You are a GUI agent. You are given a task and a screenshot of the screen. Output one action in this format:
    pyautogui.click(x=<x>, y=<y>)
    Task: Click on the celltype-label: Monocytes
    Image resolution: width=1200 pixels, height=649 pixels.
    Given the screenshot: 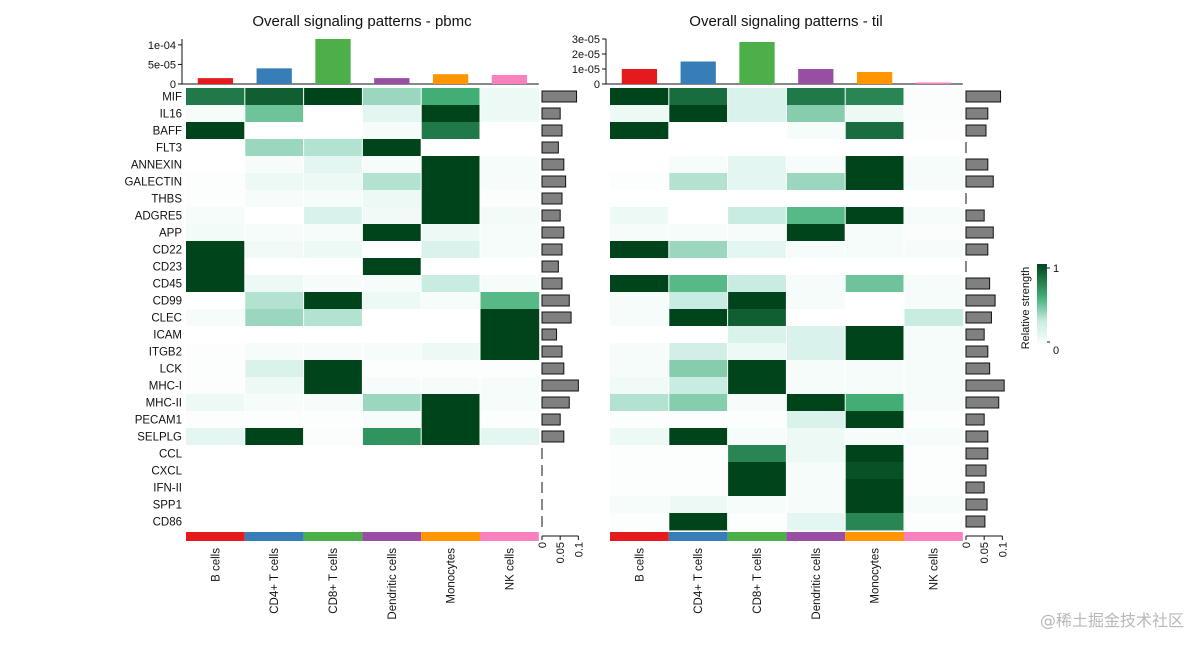 What is the action you would take?
    pyautogui.click(x=452, y=576)
    